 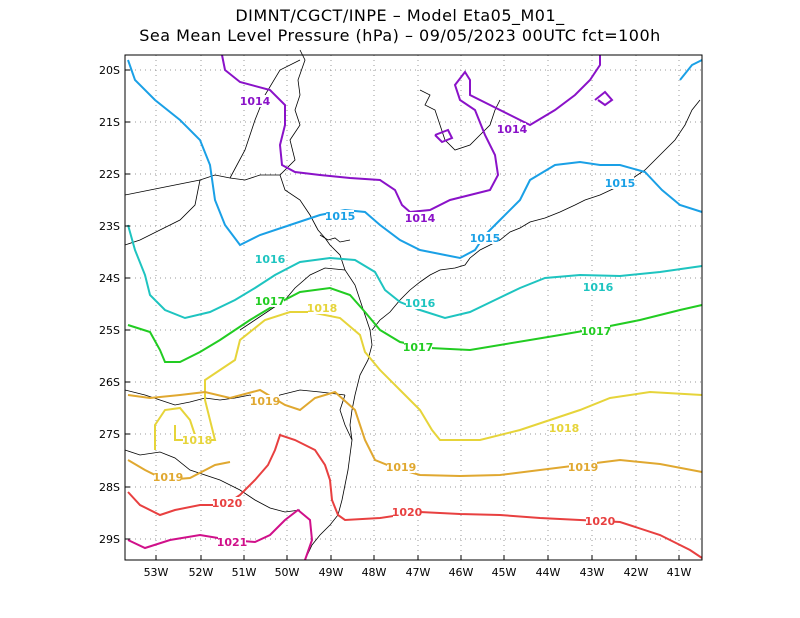 What do you see at coordinates (109, 174) in the screenshot?
I see `latitude-label: 22S` at bounding box center [109, 174].